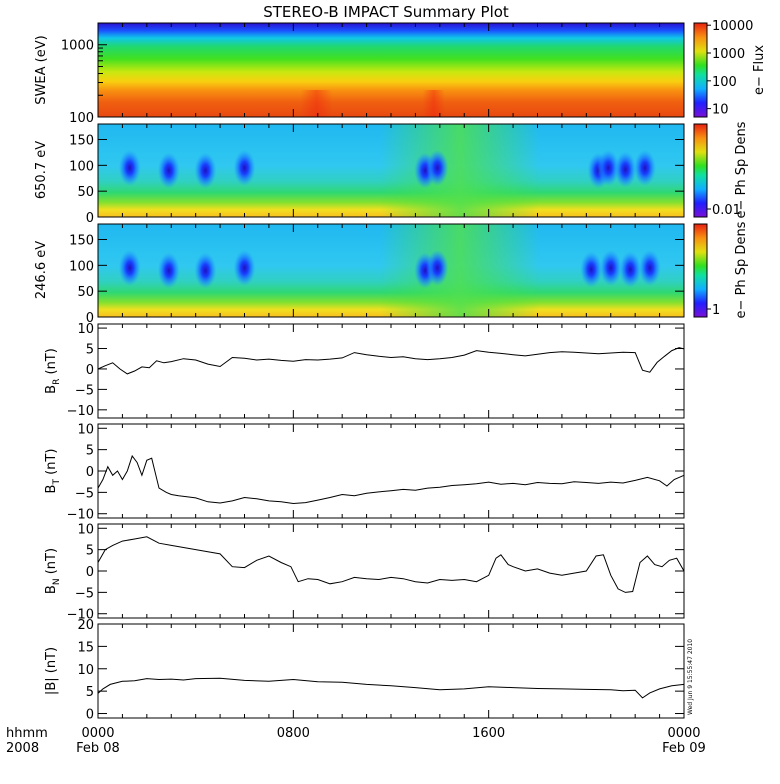 The height and width of the screenshot is (784, 780). I want to click on br-ytick-label: −10, so click(80, 411).